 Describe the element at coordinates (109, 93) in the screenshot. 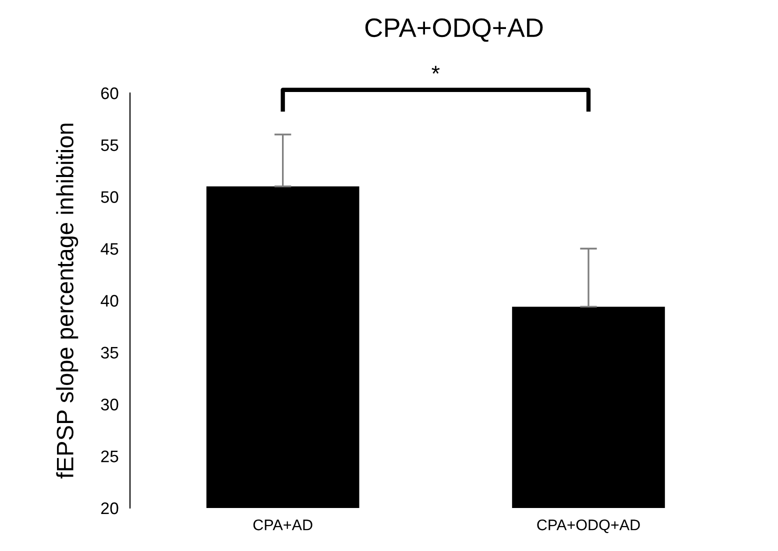

I see `y-tick-label: 60` at that location.